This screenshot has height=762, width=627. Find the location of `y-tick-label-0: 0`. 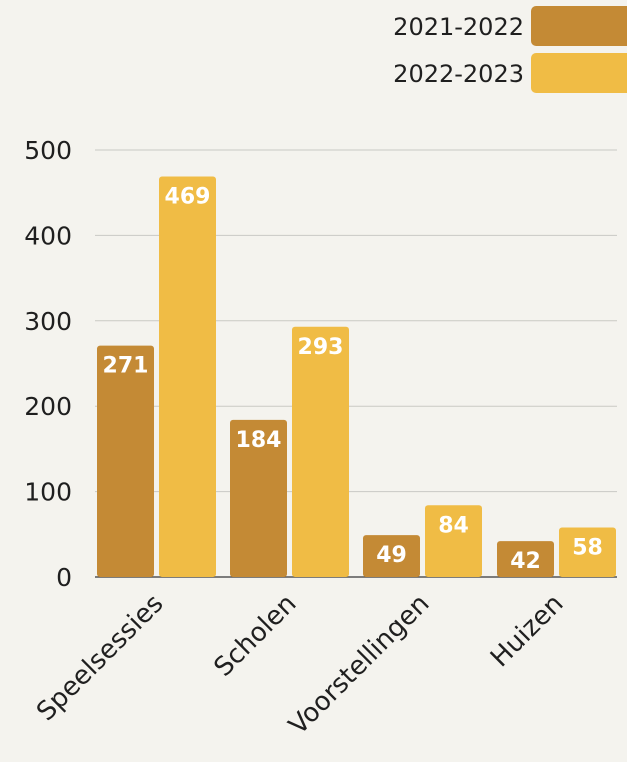

y-tick-label-0: 0 is located at coordinates (64, 577).